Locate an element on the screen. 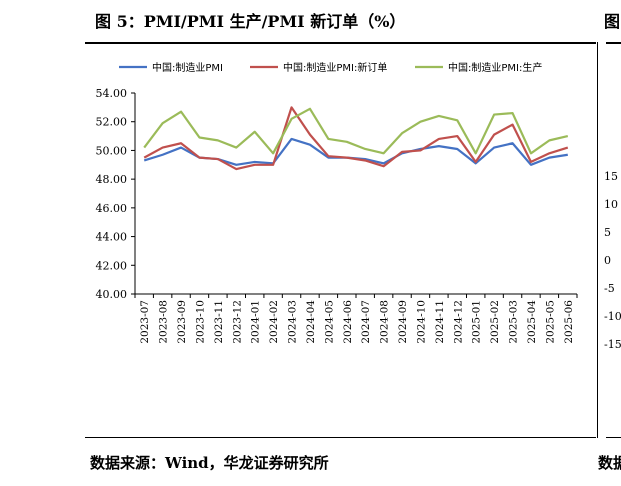 The height and width of the screenshot is (486, 621). legend-label-2: 中国:制造业PMI:新订单 is located at coordinates (335, 67).